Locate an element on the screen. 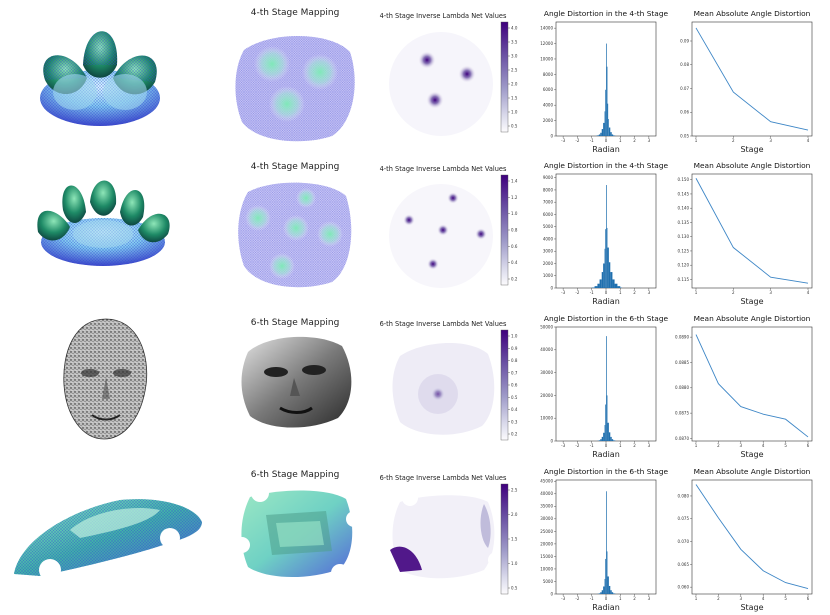 The width and height of the screenshot is (830, 615). y-tick-label: 35000 is located at coordinates (546, 506).